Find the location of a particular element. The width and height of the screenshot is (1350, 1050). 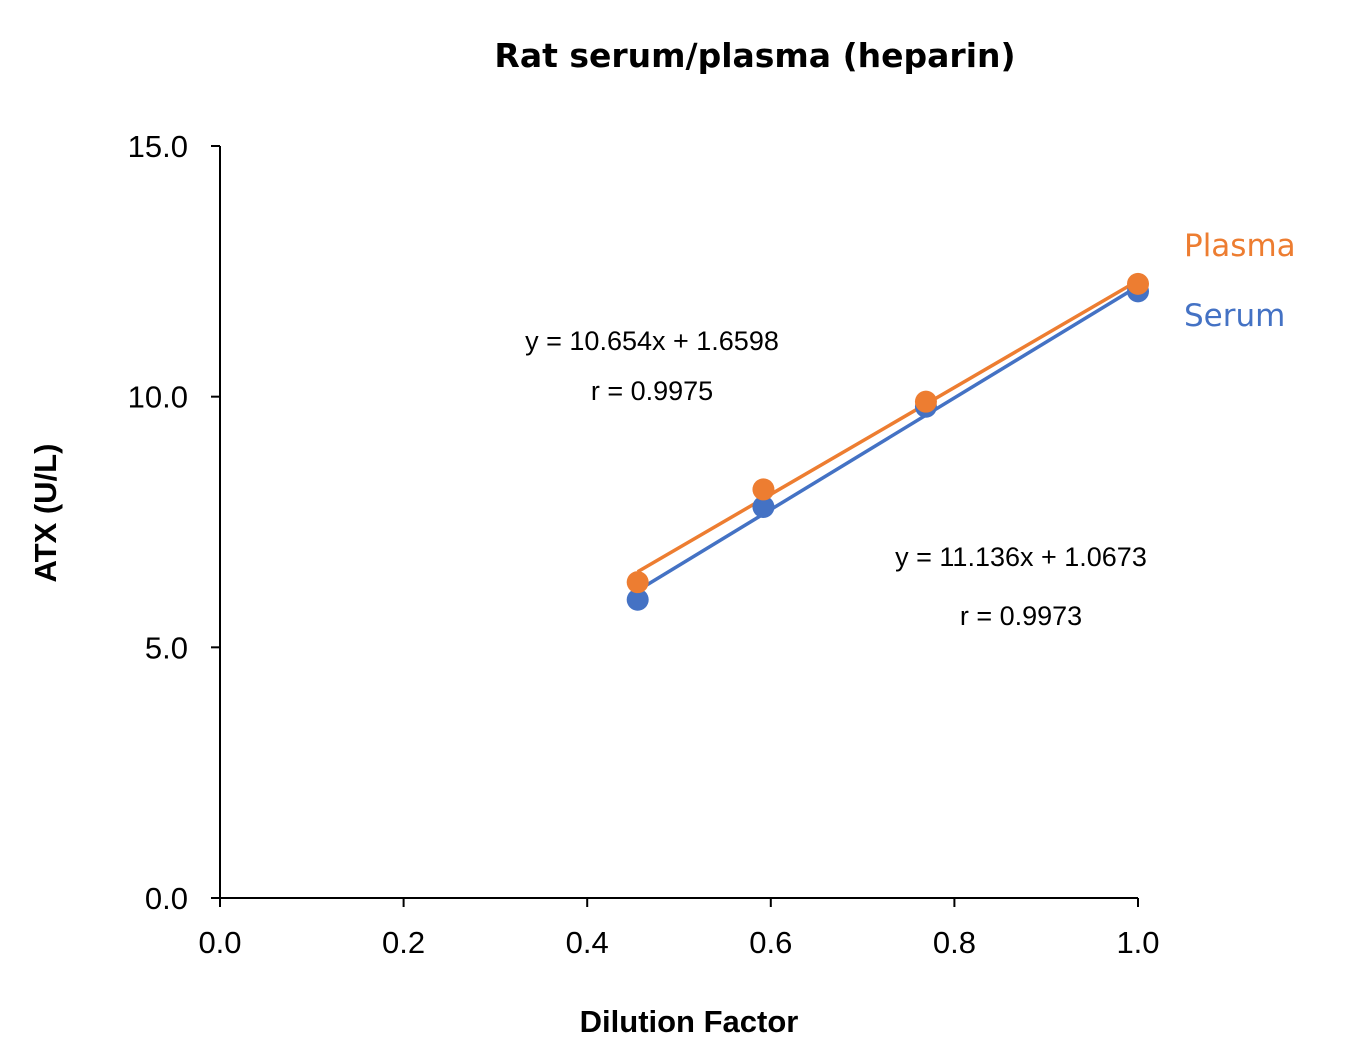

points is located at coordinates (887, 441).